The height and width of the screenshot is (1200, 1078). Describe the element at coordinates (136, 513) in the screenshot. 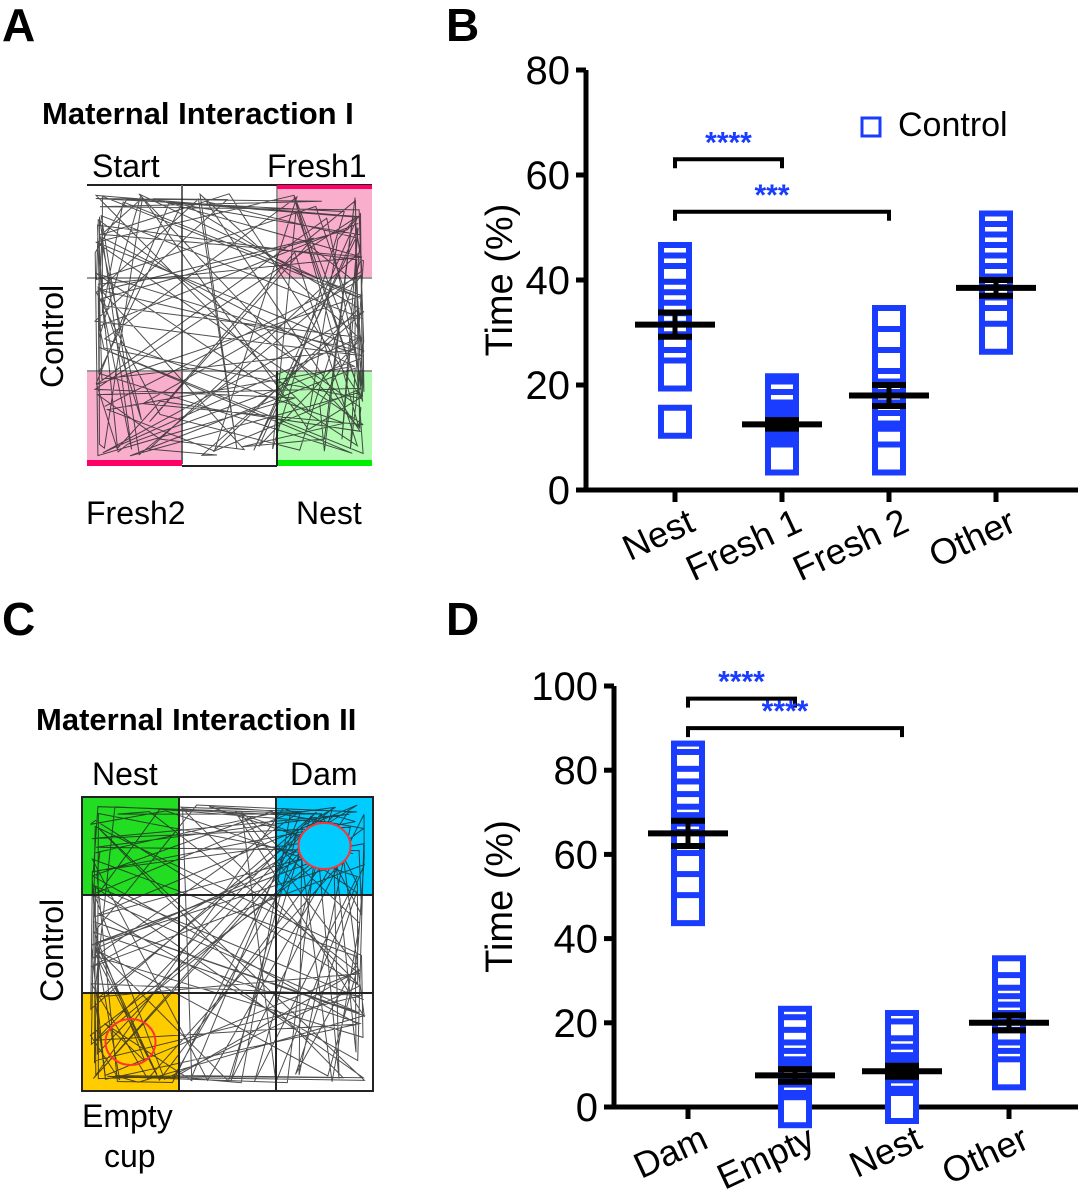

I see `zone-label-fresh2: Fresh2` at that location.